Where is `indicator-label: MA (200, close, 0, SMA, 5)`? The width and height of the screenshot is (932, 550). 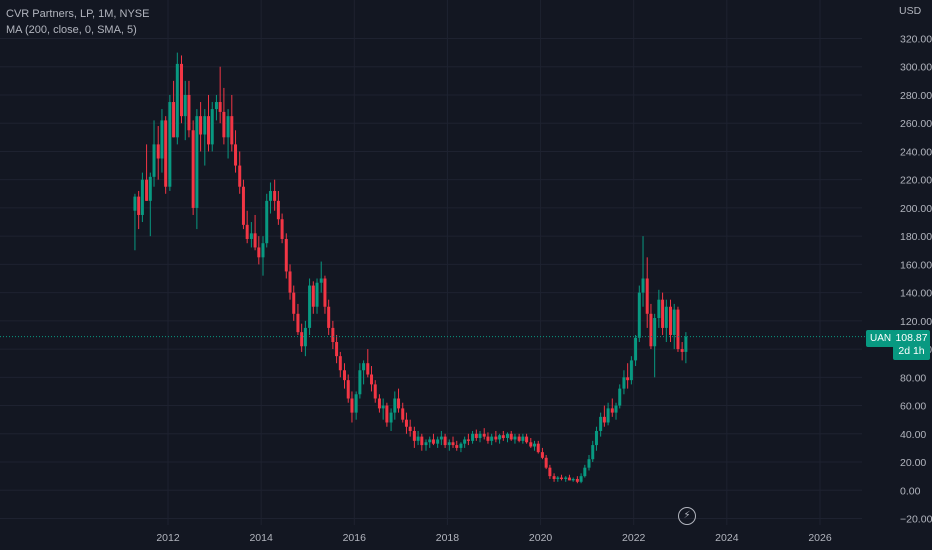
indicator-label: MA (200, close, 0, SMA, 5) is located at coordinates (71, 30).